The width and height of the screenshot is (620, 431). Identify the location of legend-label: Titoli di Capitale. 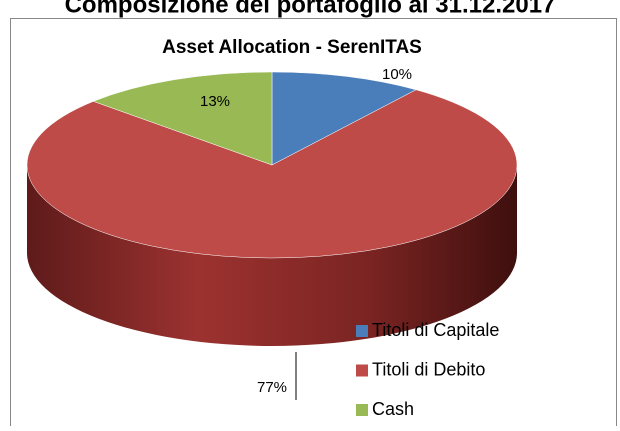
(435, 330).